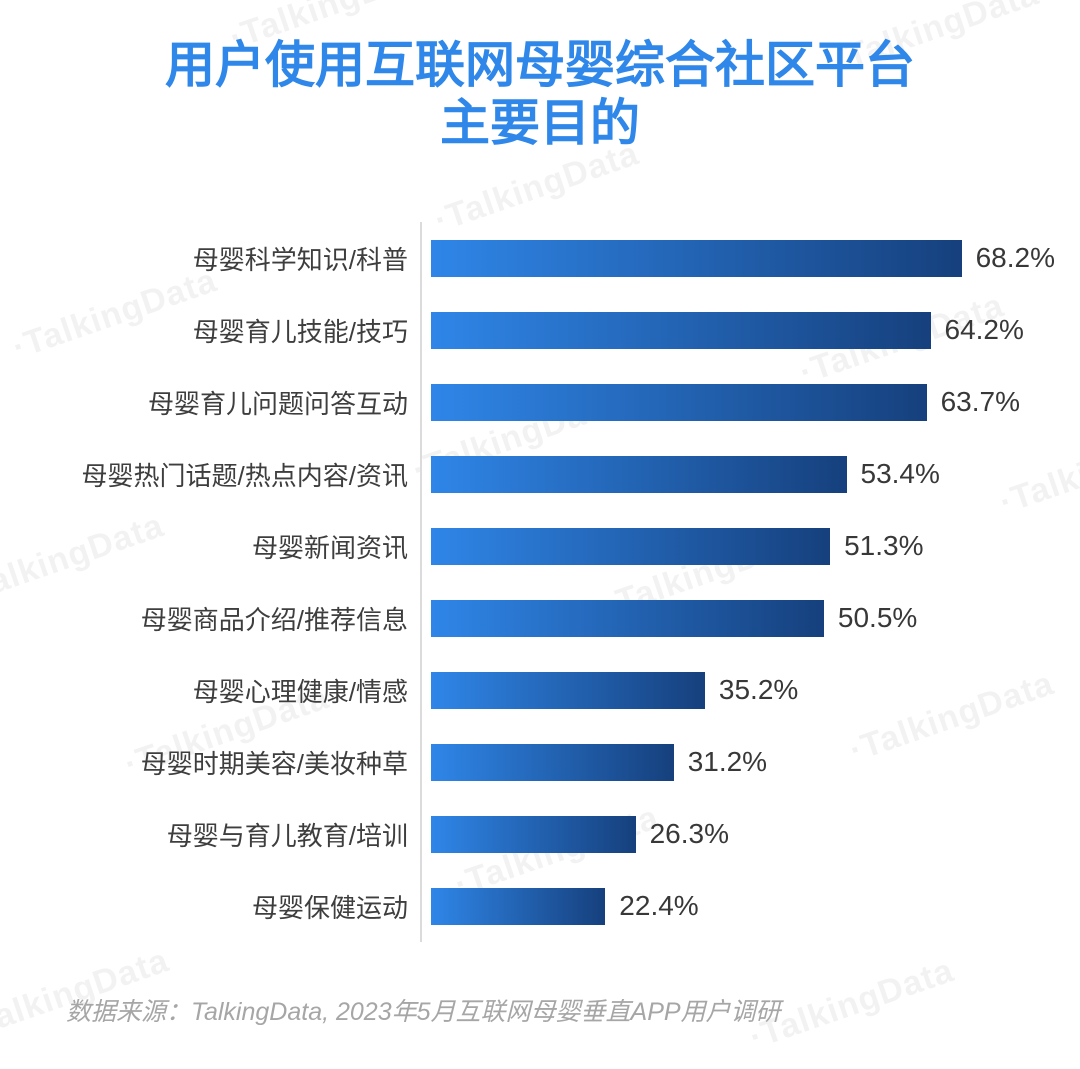 This screenshot has height=1069, width=1080. What do you see at coordinates (984, 329) in the screenshot?
I see `value-label: 64.2%` at bounding box center [984, 329].